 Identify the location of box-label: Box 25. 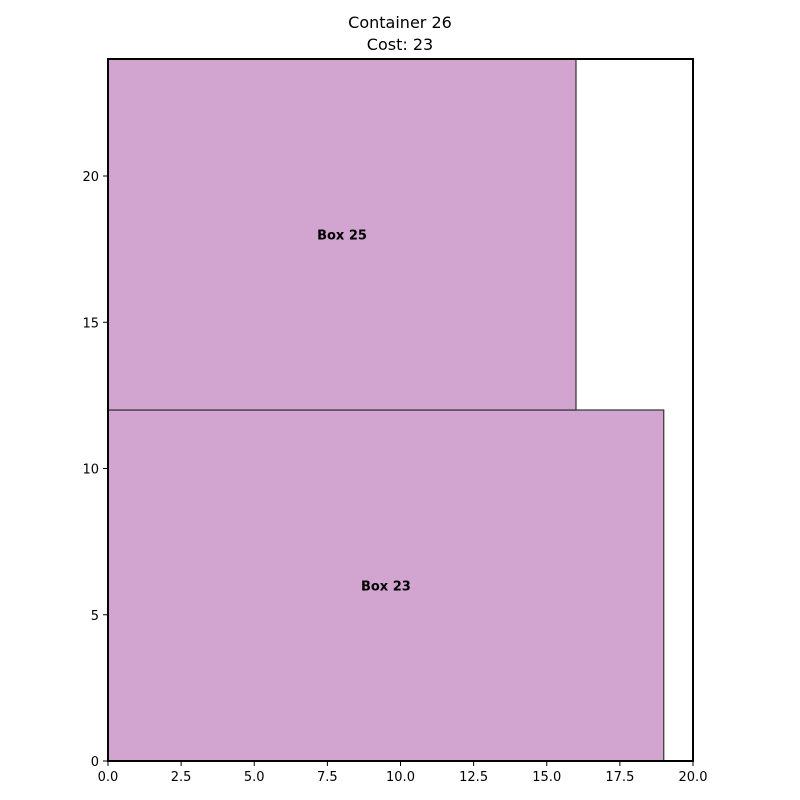
(342, 236).